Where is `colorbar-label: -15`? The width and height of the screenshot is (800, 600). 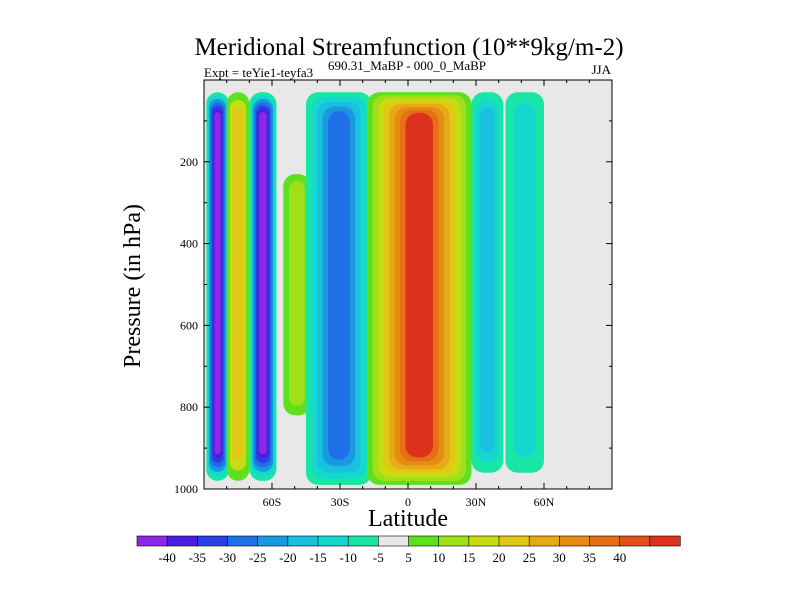 colorbar-label: -15 is located at coordinates (317, 557).